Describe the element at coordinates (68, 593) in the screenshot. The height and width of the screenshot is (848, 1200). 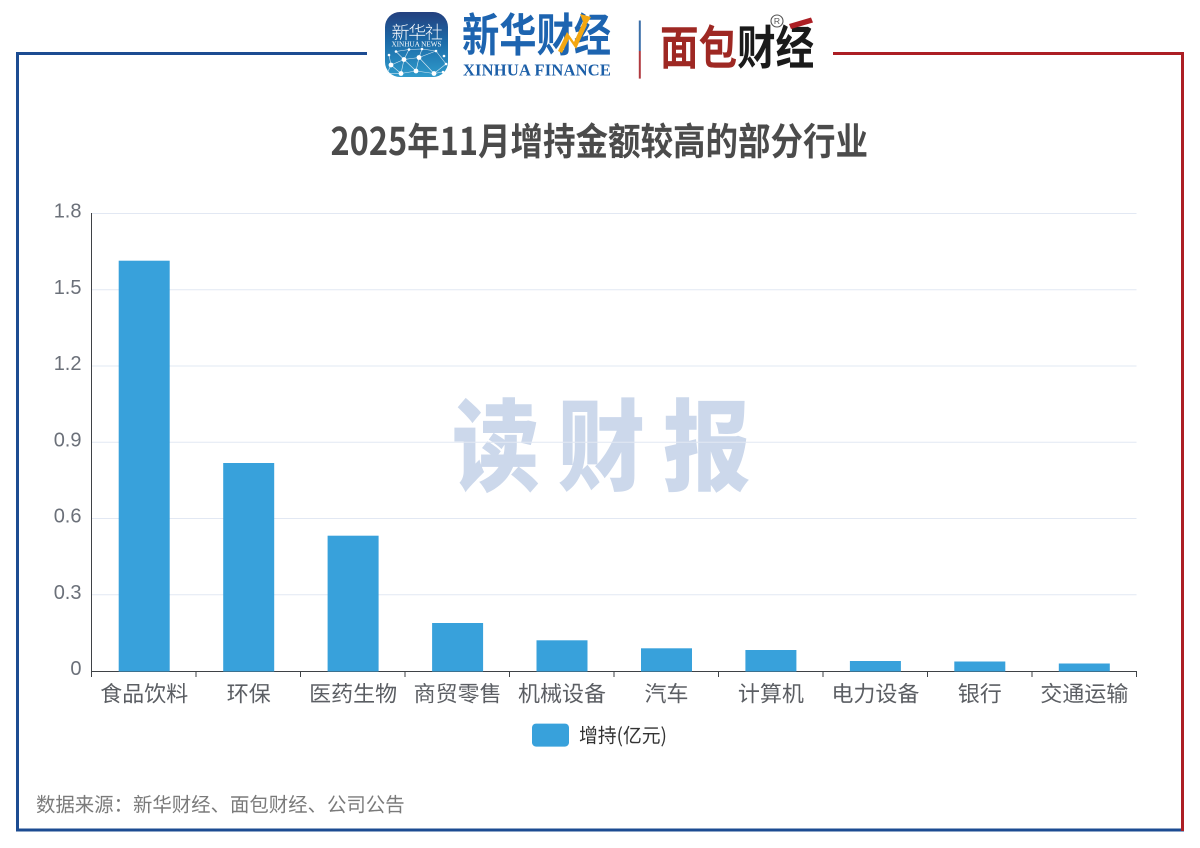
I see `svg-text: 0.3` at that location.